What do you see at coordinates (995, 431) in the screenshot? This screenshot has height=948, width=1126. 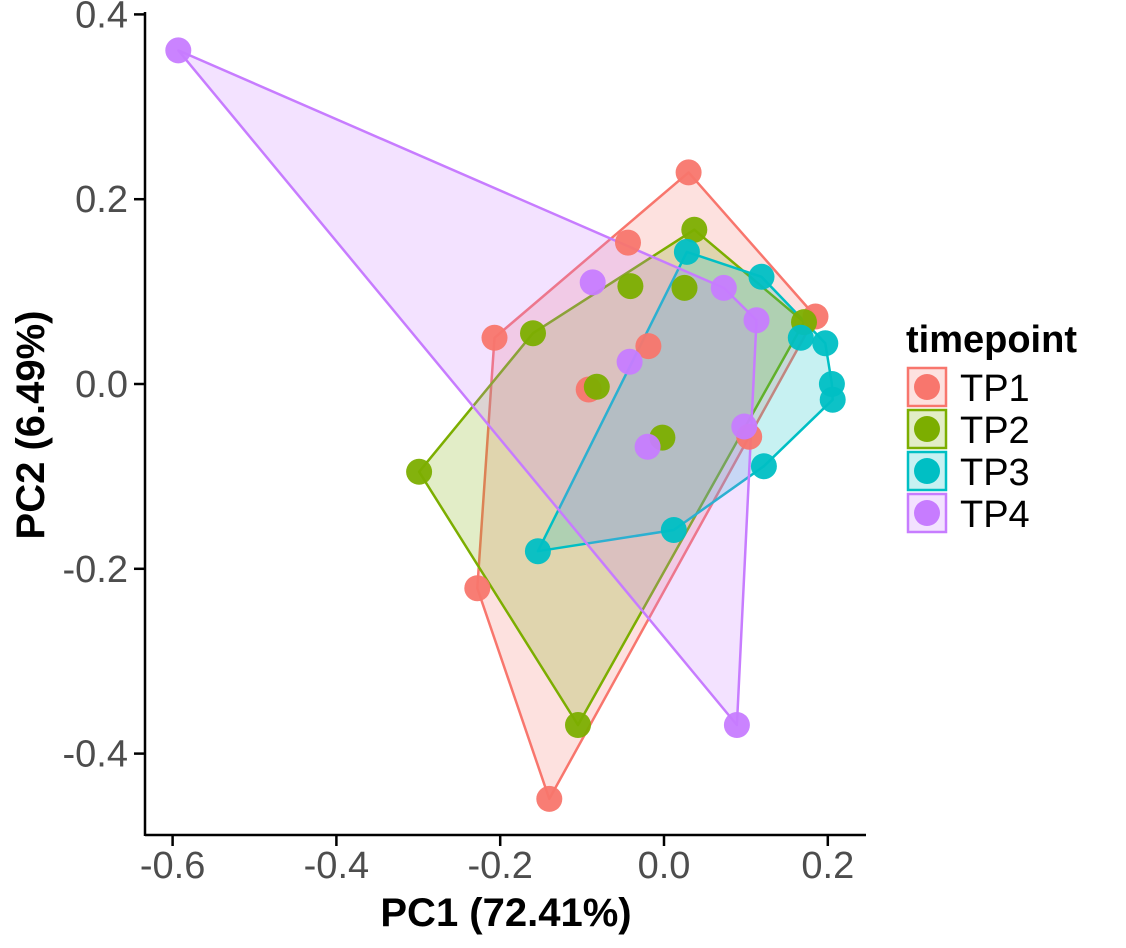 I see `legend-label-tp2: TP2` at bounding box center [995, 431].